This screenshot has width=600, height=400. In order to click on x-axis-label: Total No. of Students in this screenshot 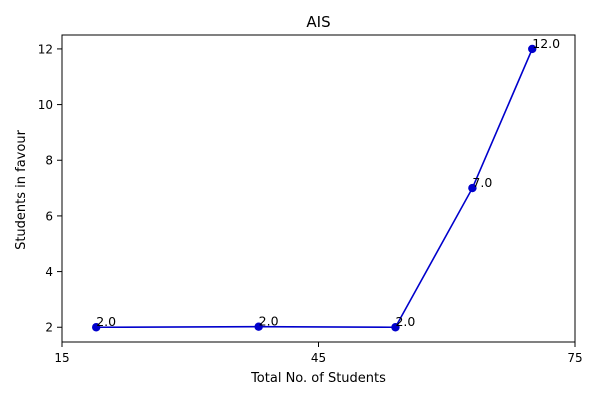, I will do `click(318, 378)`.